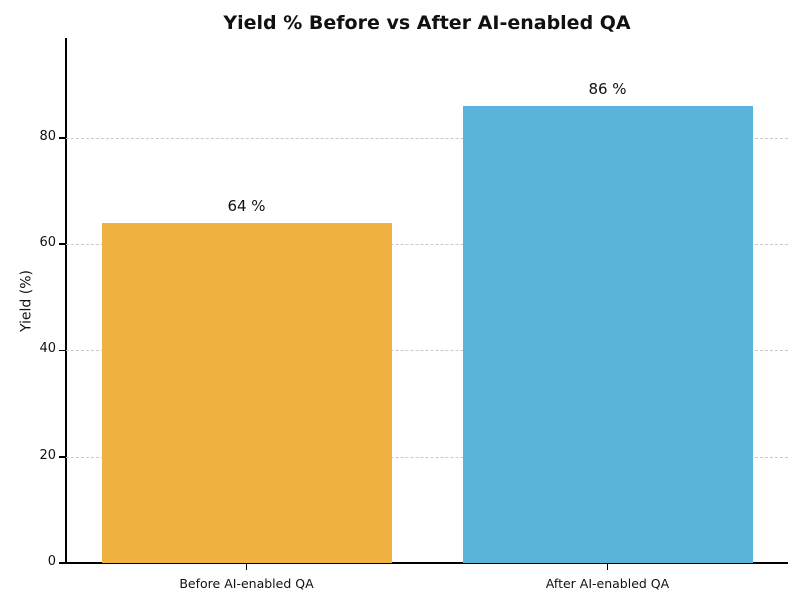 Image resolution: width=800 pixels, height=600 pixels. I want to click on x-axis-spine, so click(426, 563).